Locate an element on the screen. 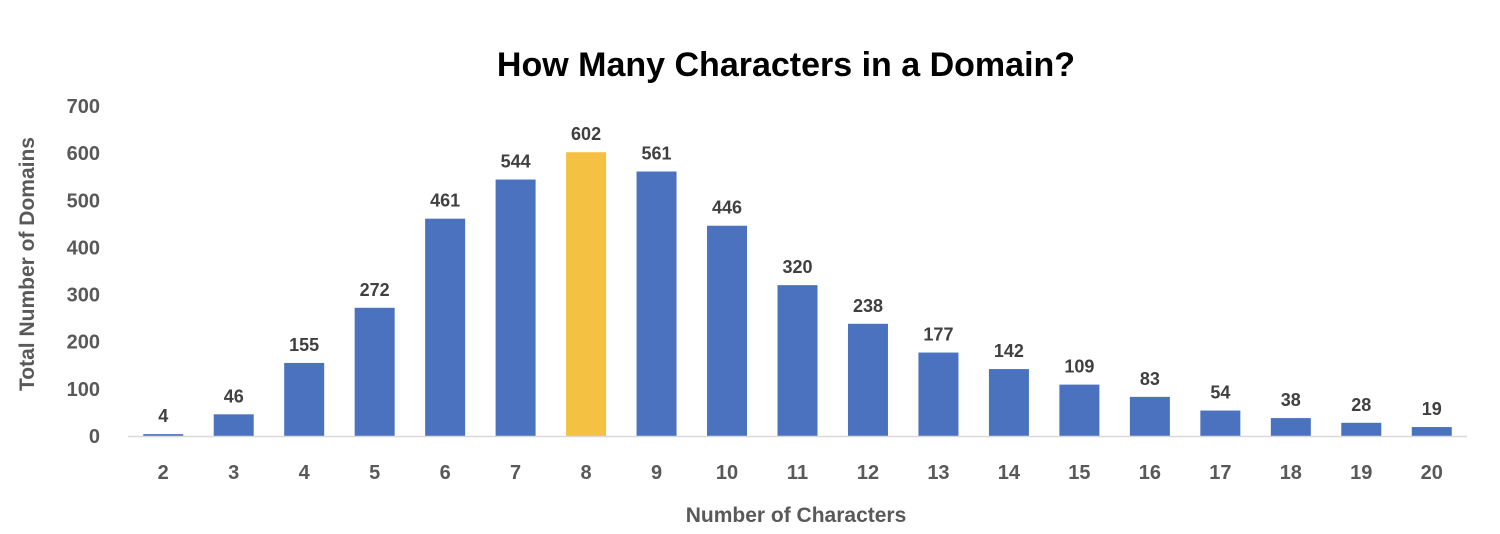 The width and height of the screenshot is (1500, 534). y-tick-label: 200 is located at coordinates (83, 343).